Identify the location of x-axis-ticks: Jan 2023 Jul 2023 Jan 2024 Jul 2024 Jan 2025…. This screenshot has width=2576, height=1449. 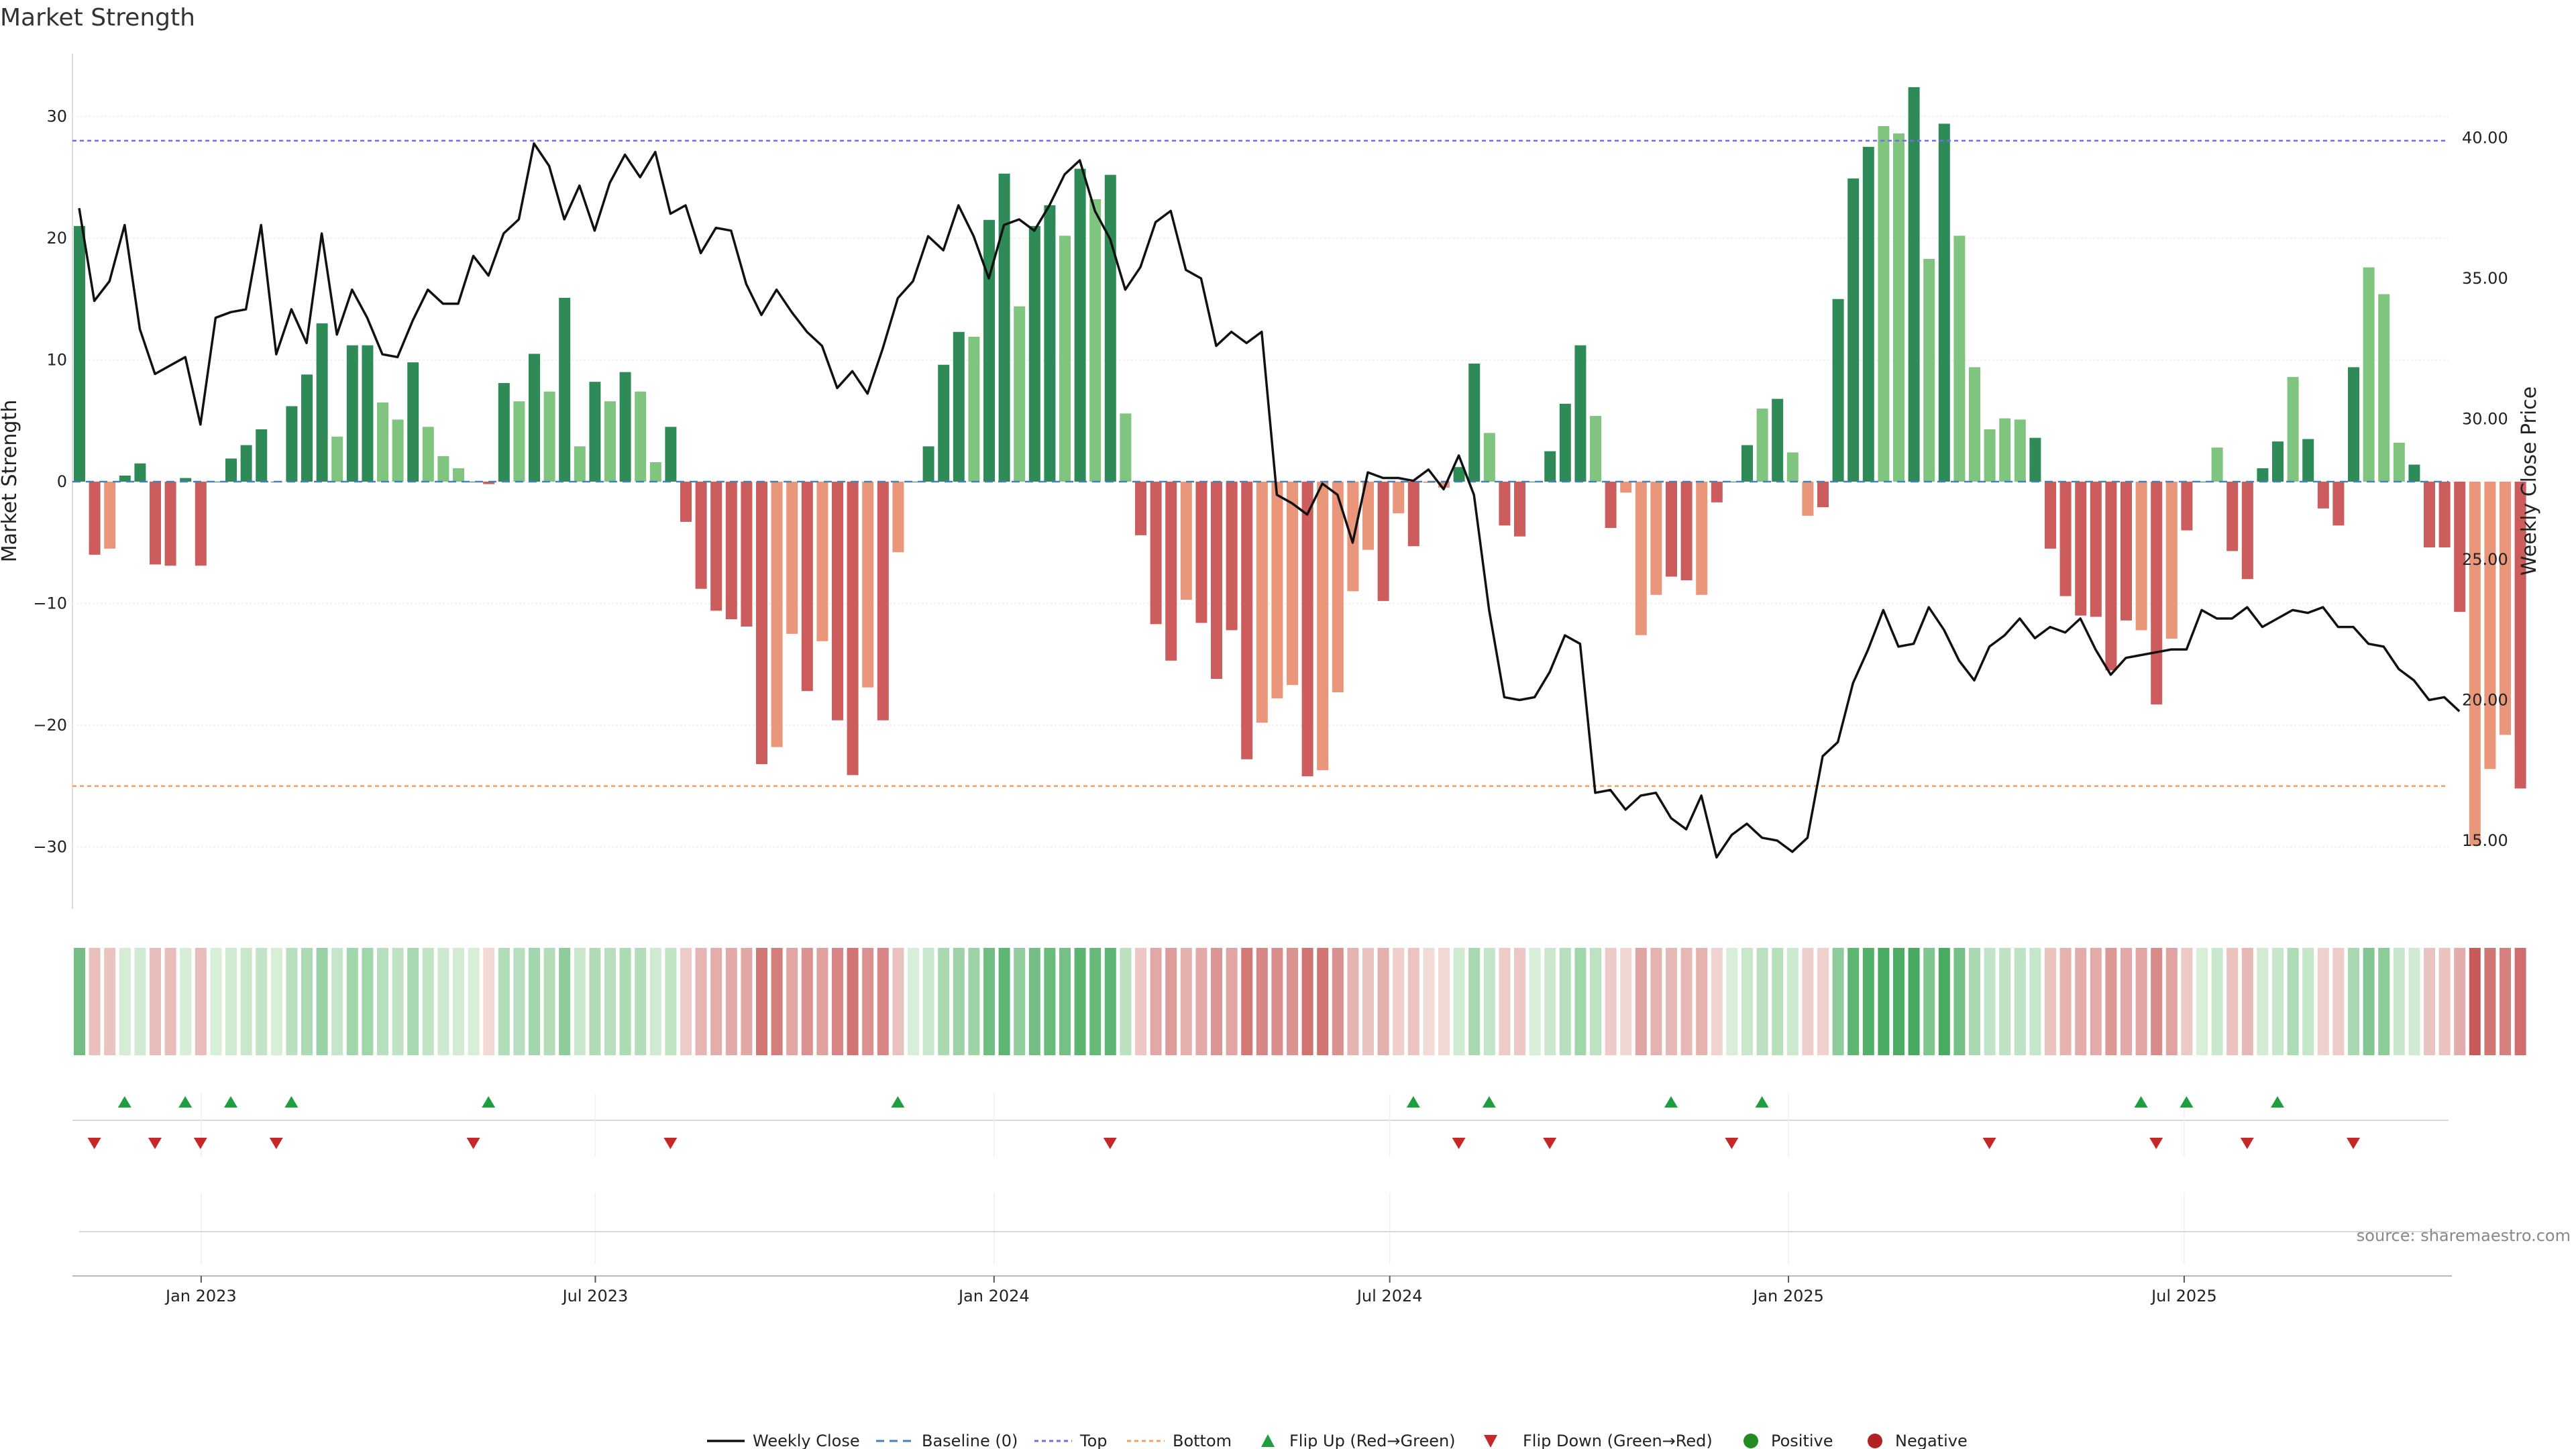
(1190, 1290).